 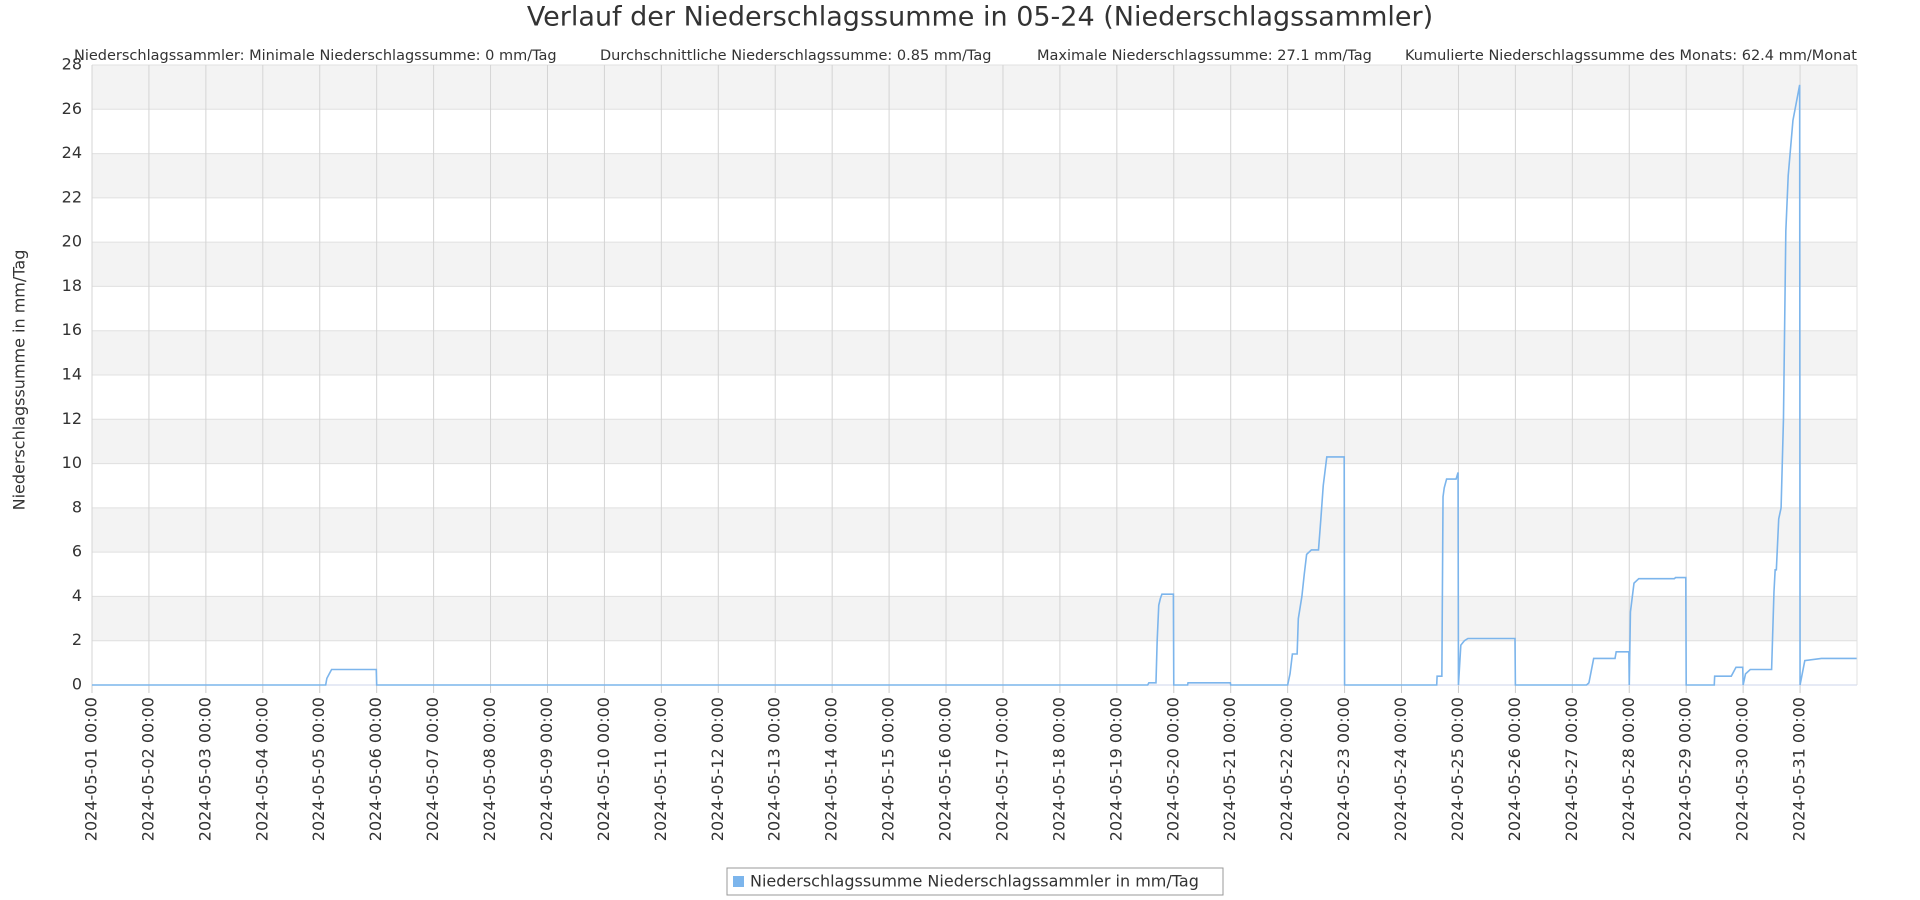 I want to click on y-tick-label: 18, so click(x=72, y=285).